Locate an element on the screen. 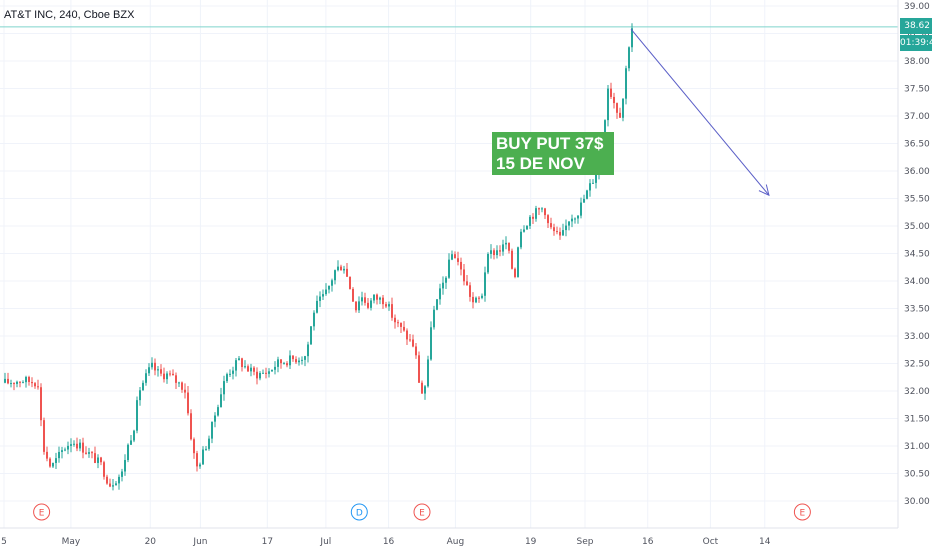 Image resolution: width=932 pixels, height=550 pixels. event-marker-label: D is located at coordinates (359, 514).